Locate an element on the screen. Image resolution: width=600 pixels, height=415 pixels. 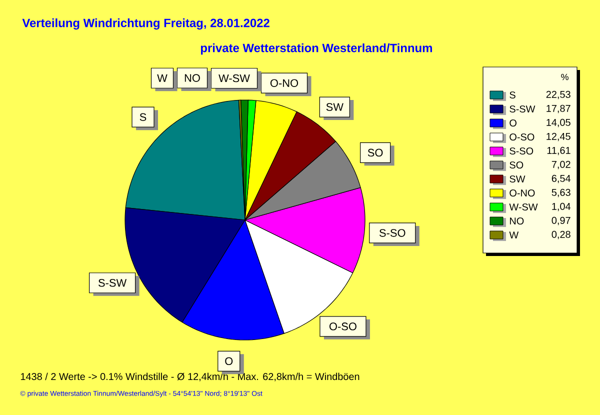
legend-label: W-SW is located at coordinates (523, 207).